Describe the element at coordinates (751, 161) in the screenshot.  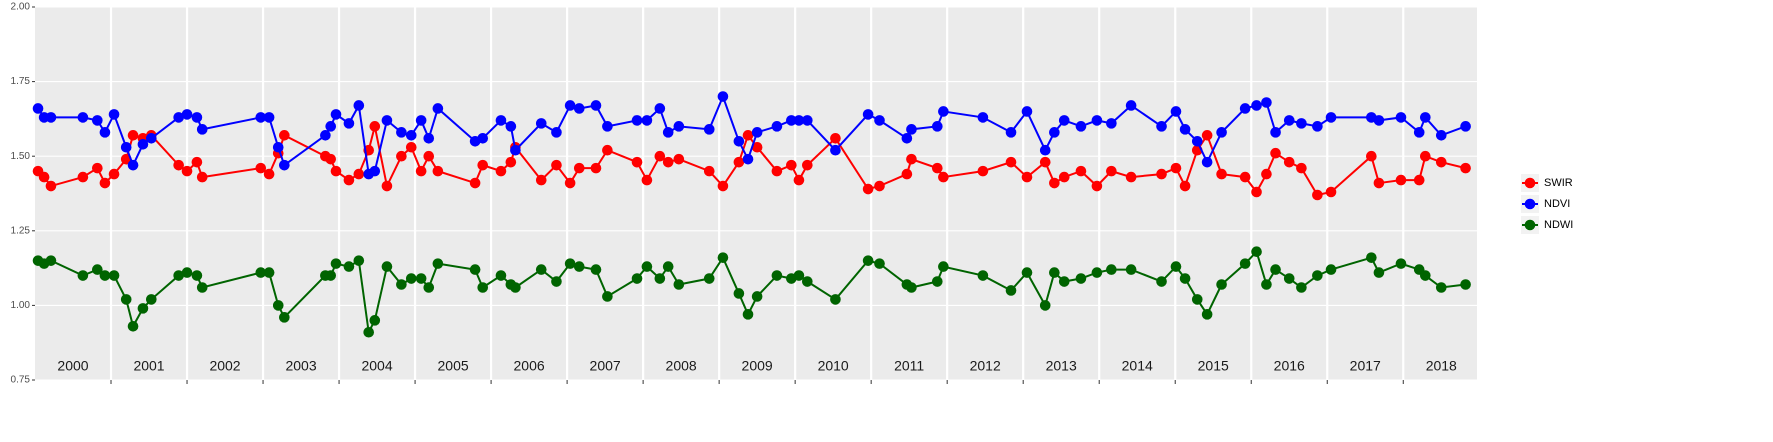
I see `series` at that location.